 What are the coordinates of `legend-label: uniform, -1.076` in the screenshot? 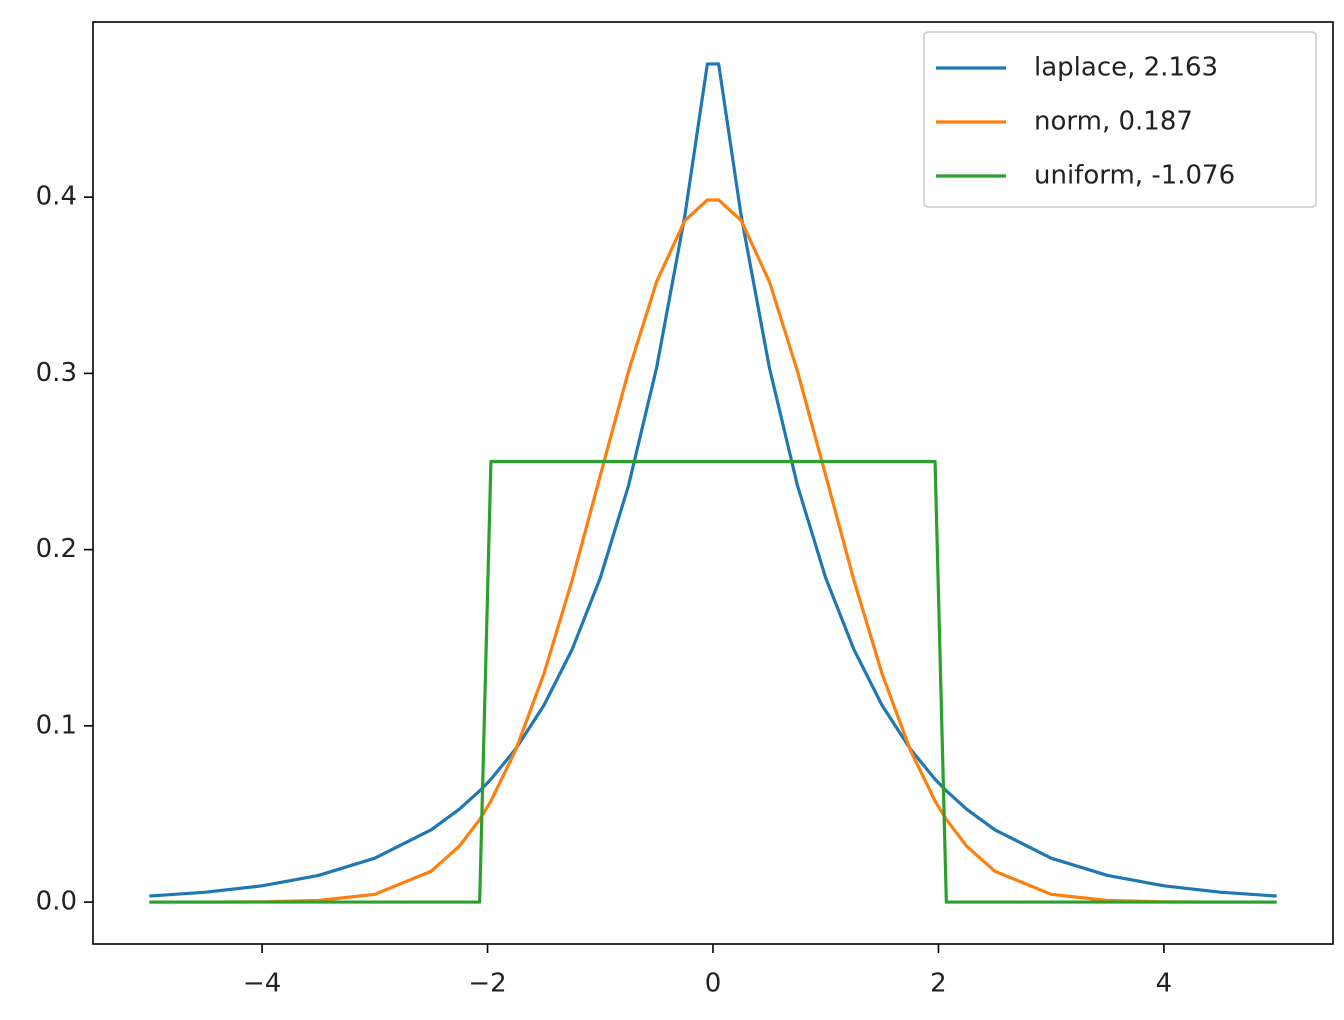 It's located at (1134, 176).